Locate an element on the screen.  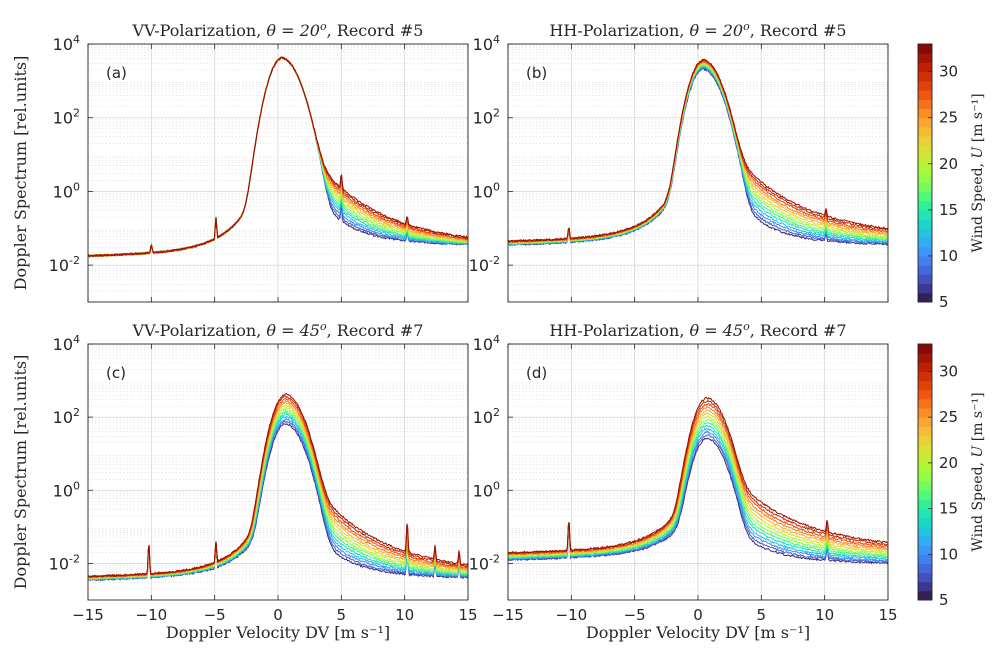
panel-title: VV-Polarization, θ = 20o, Record #5 is located at coordinates (278, 30).